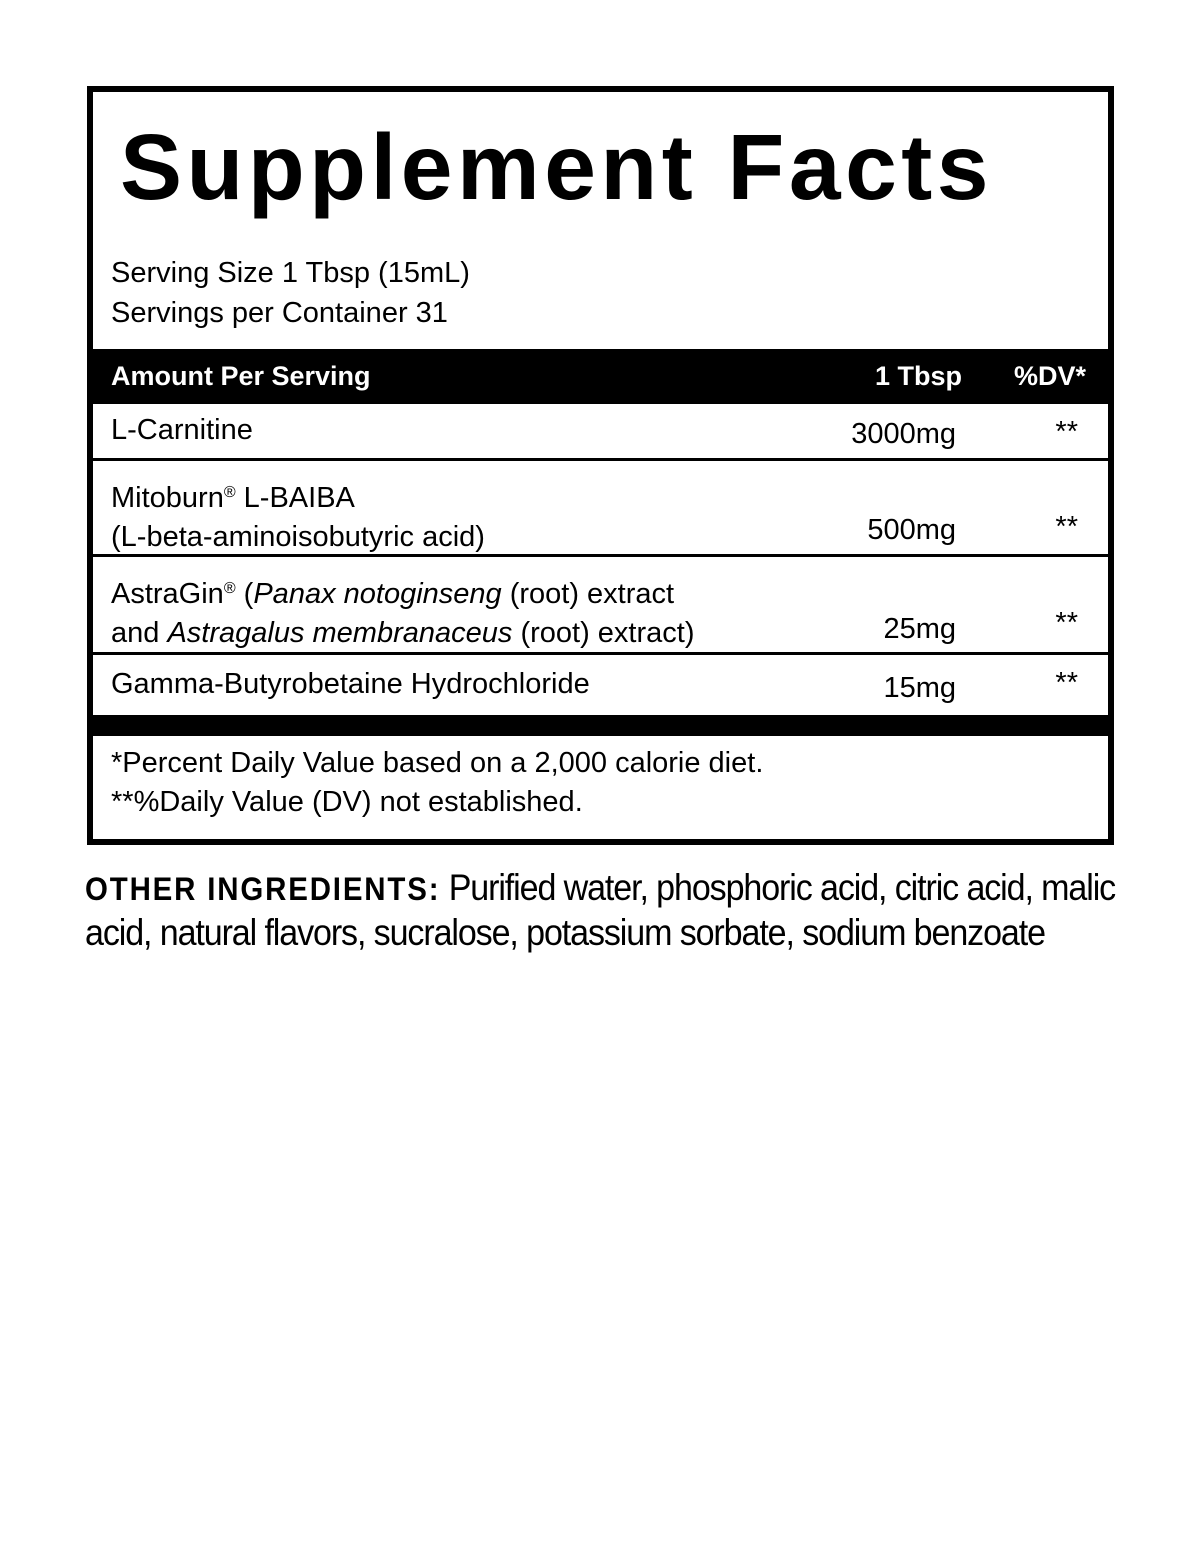 This screenshot has width=1200, height=1543. Describe the element at coordinates (603, 633) in the screenshot. I see `name-part: (root) extract)` at that location.